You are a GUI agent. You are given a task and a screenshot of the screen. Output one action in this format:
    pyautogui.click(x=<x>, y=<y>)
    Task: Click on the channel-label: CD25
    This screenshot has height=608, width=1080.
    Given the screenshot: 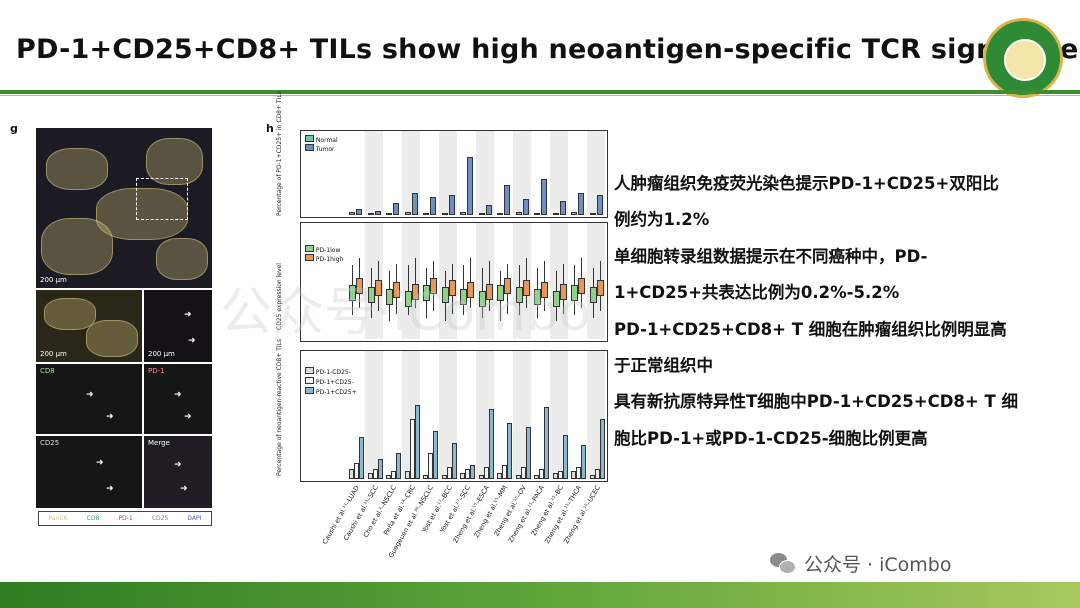 What is the action you would take?
    pyautogui.click(x=50, y=443)
    